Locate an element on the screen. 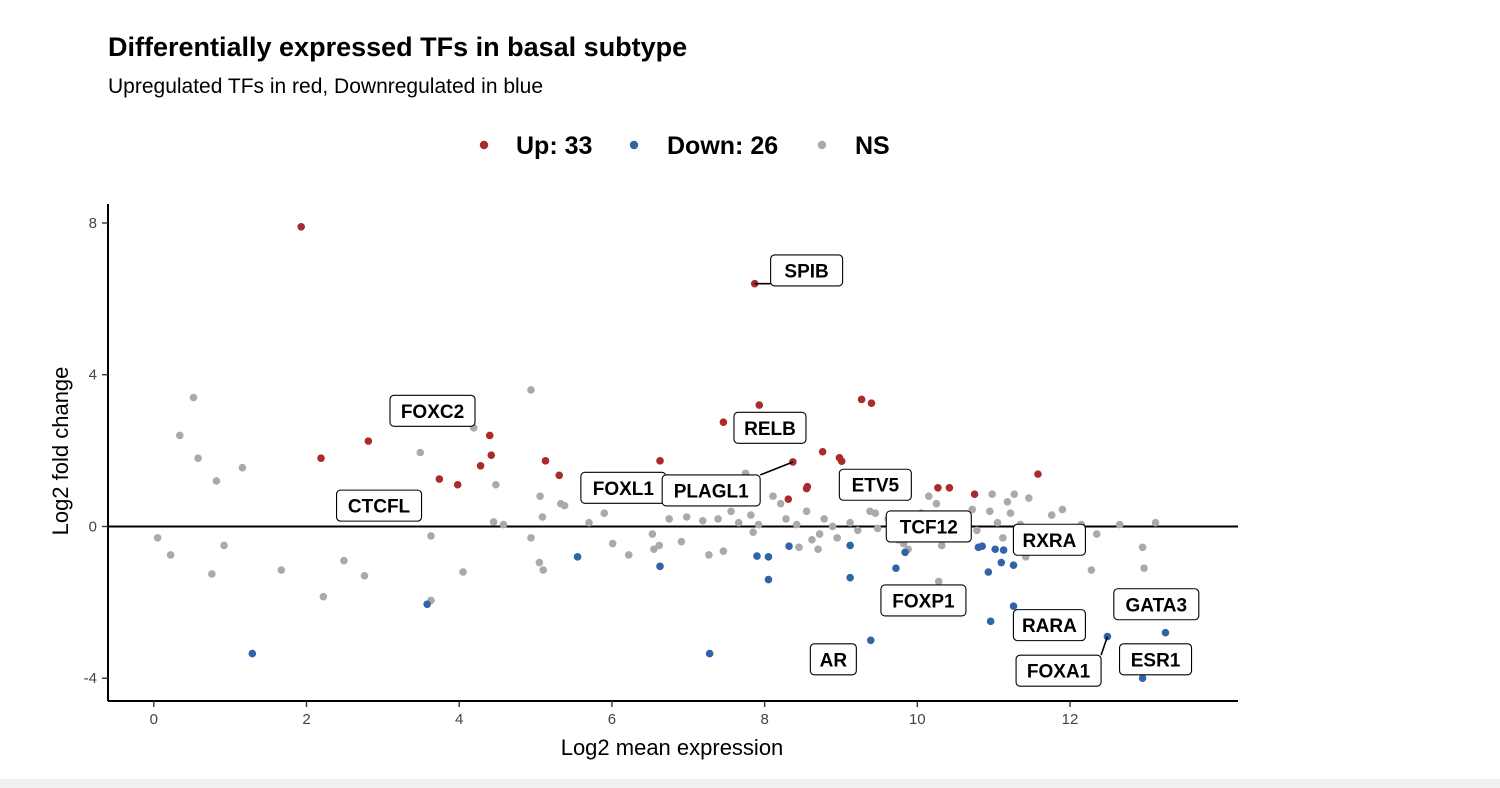 The width and height of the screenshot is (1500, 788). legend-key-down is located at coordinates (634, 145).